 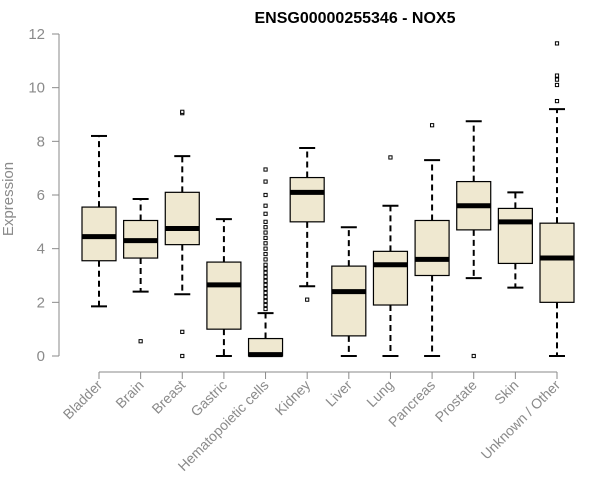 I want to click on y-tick-label: 8, so click(x=41, y=141).